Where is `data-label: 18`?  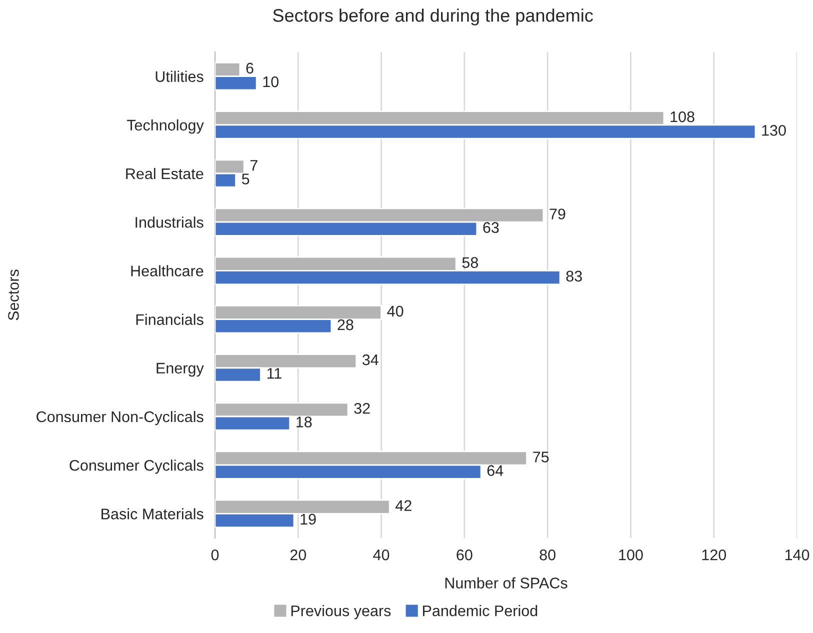 data-label: 18 is located at coordinates (304, 422).